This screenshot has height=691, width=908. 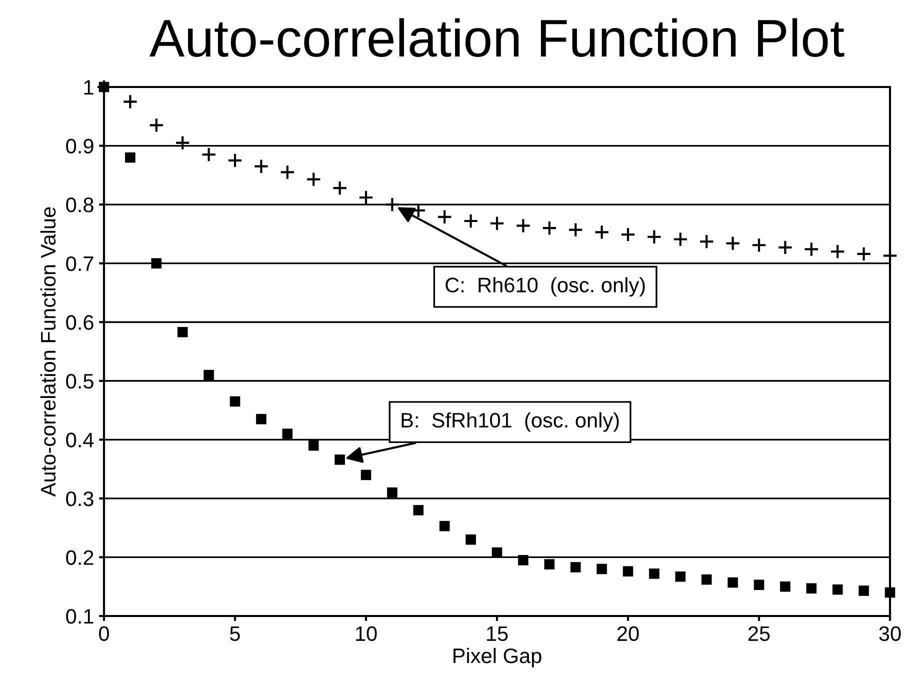 I want to click on y-tick-label: 0.8, so click(x=80, y=205).